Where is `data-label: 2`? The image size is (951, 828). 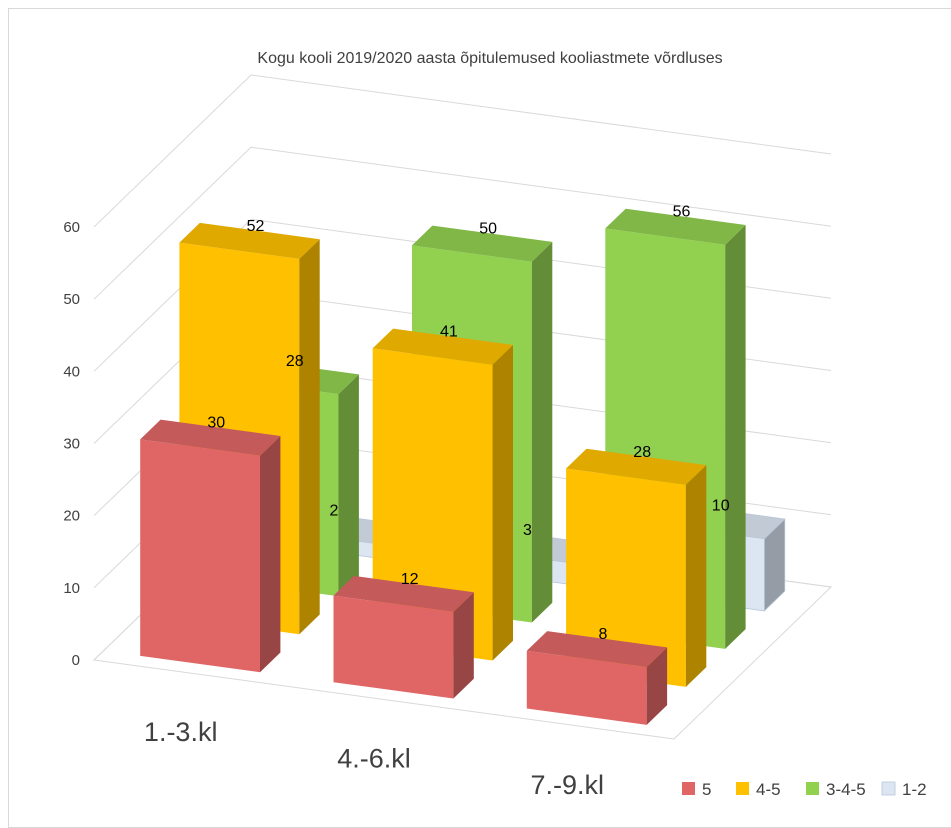 data-label: 2 is located at coordinates (334, 511).